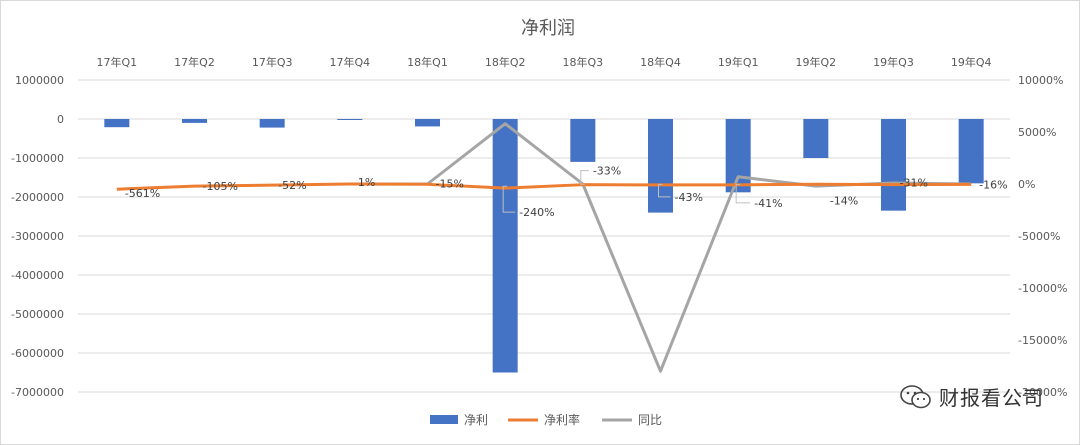 The height and width of the screenshot is (445, 1080). What do you see at coordinates (37, 353) in the screenshot?
I see `y-left-tick-label: -6000000` at bounding box center [37, 353].